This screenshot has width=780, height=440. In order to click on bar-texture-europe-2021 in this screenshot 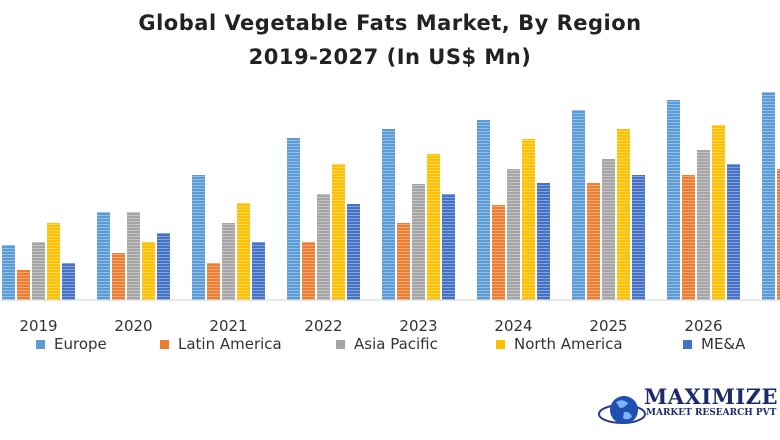, I will do `click(198, 237)`.